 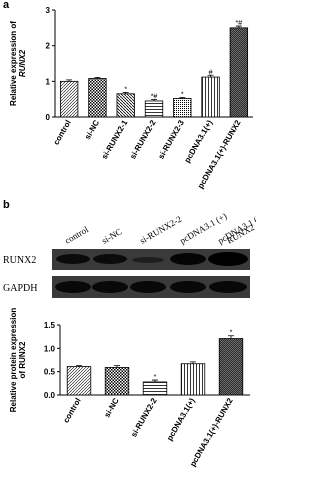 What do you see at coordinates (50, 348) in the screenshot?
I see `y-tick-label: 1.0` at bounding box center [50, 348].